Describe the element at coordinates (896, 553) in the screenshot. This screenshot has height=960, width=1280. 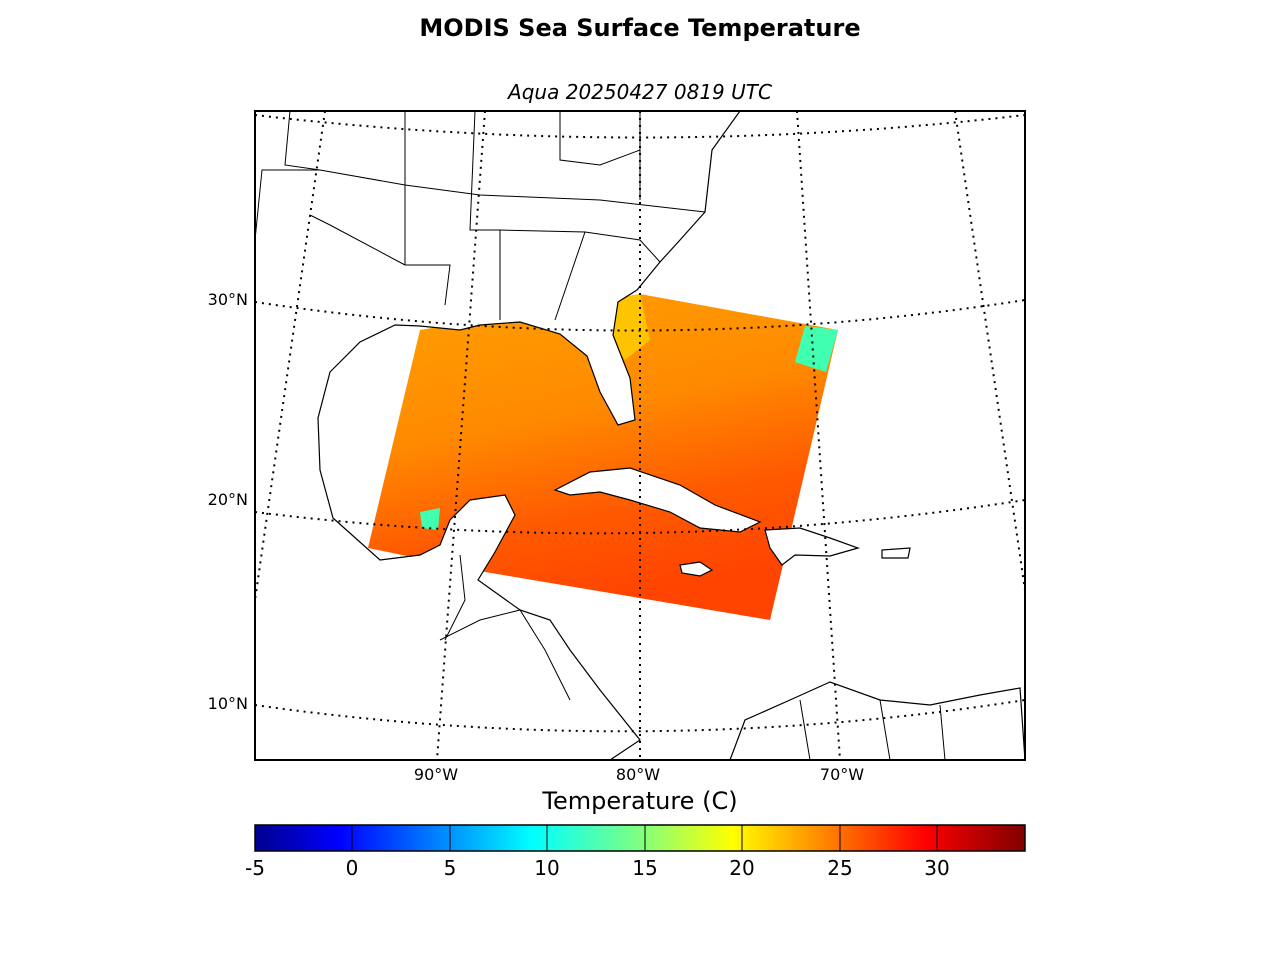
I see `puerto-rico-island` at that location.